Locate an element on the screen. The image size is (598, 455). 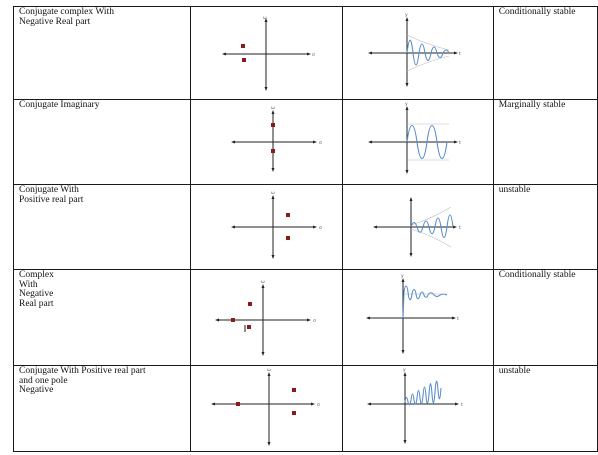
pole-type-cell: Complex With Negative Real part is located at coordinates (102, 317).